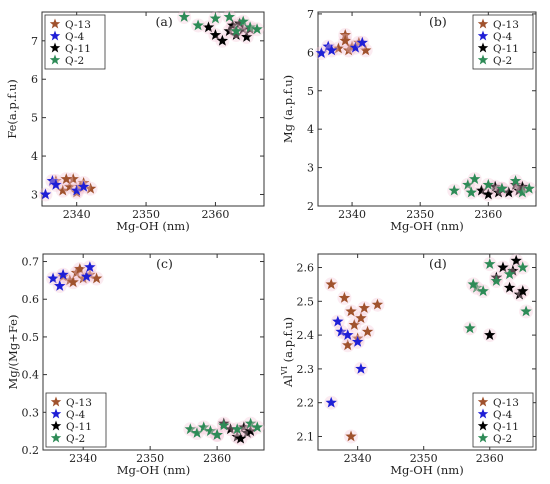 This screenshot has width=550, height=484. Describe the element at coordinates (164, 263) in the screenshot. I see `panel-label: (c)` at that location.